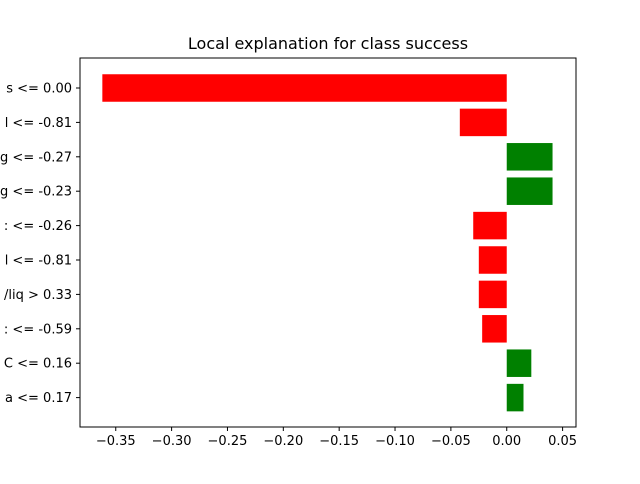 Image resolution: width=640 pixels, height=484 pixels. What do you see at coordinates (38, 398) in the screenshot?
I see `y-tick-label: a <= 0.17` at bounding box center [38, 398].